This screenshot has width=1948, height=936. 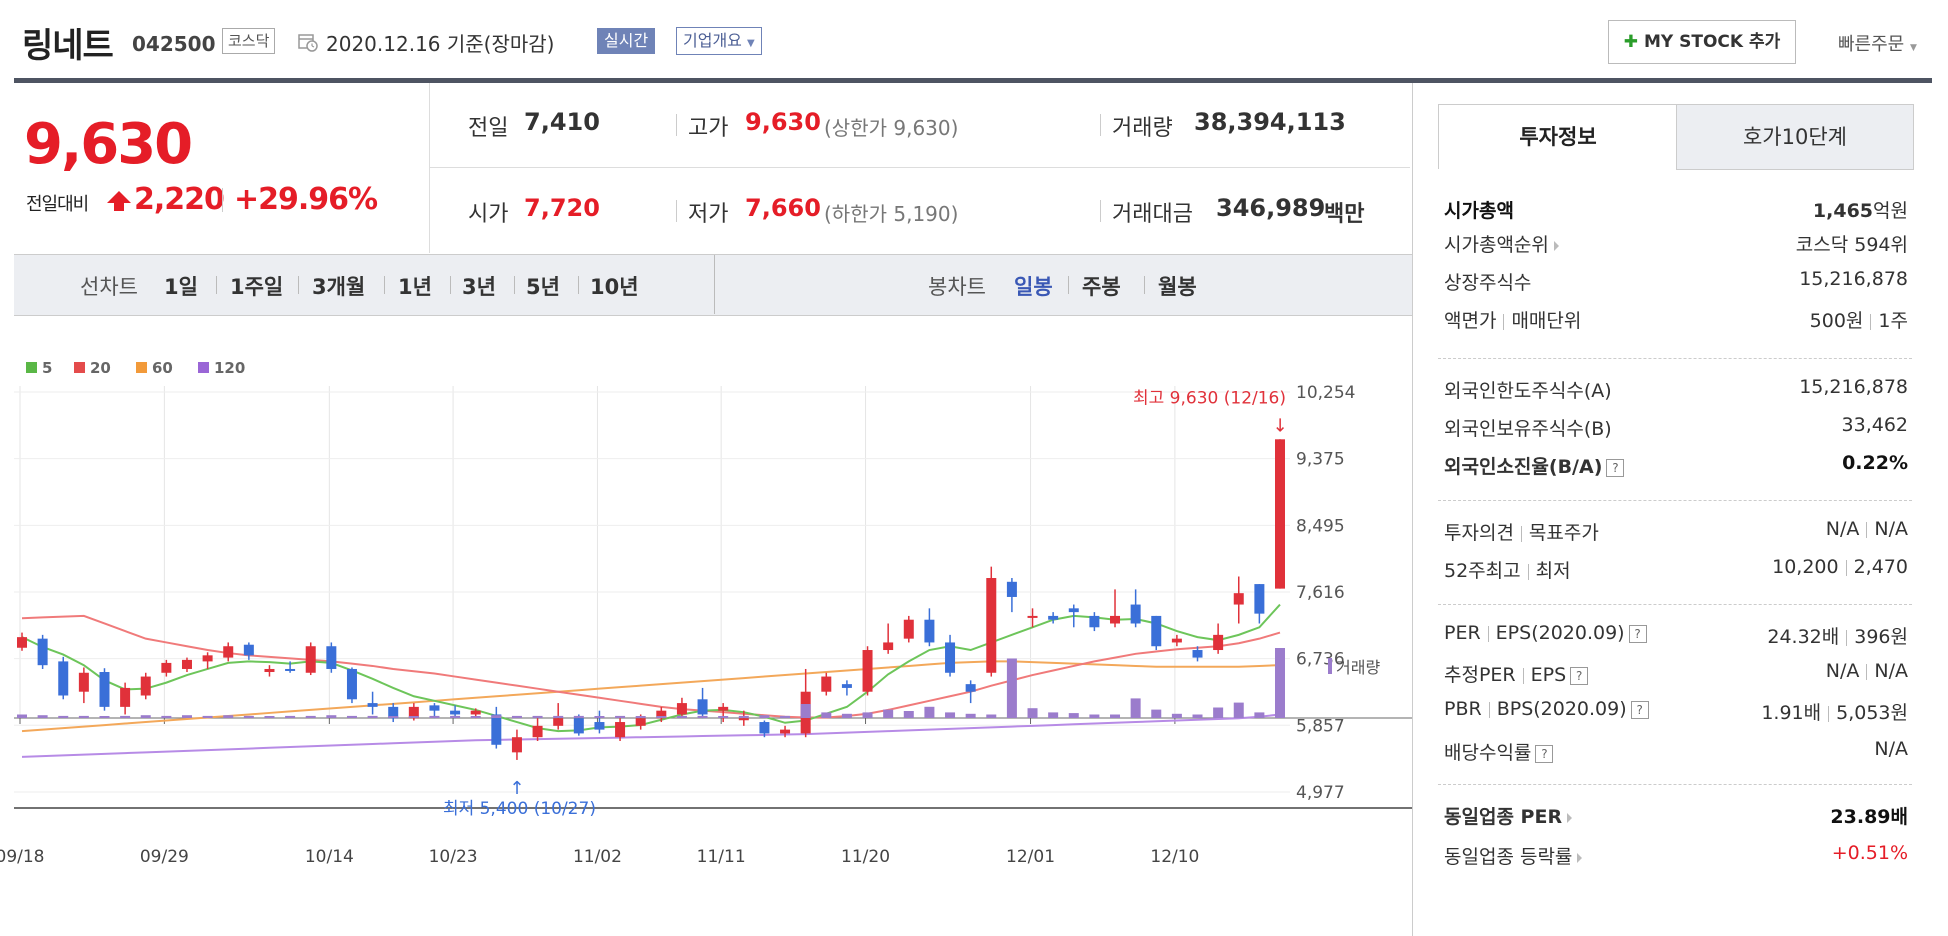 I want to click on change-percent: +29.96%, so click(x=306, y=199).